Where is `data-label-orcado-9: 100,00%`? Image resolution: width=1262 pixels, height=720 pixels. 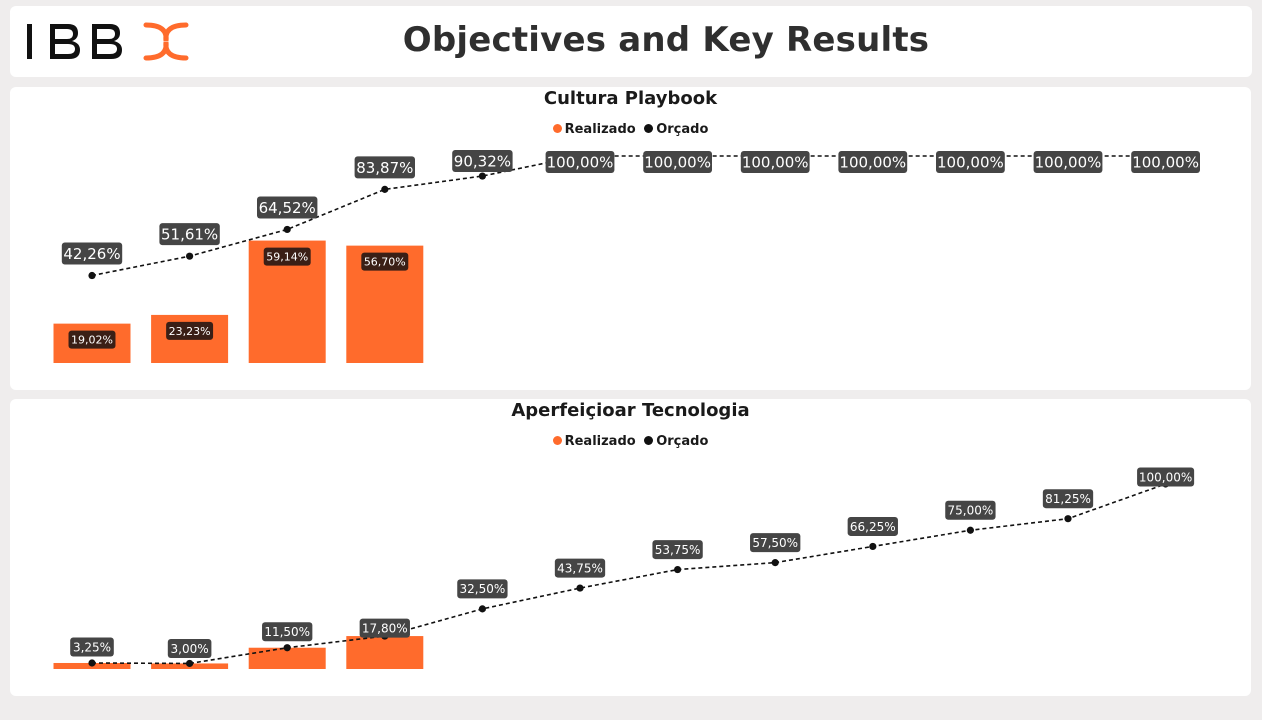 data-label-orcado-9: 100,00% is located at coordinates (970, 162).